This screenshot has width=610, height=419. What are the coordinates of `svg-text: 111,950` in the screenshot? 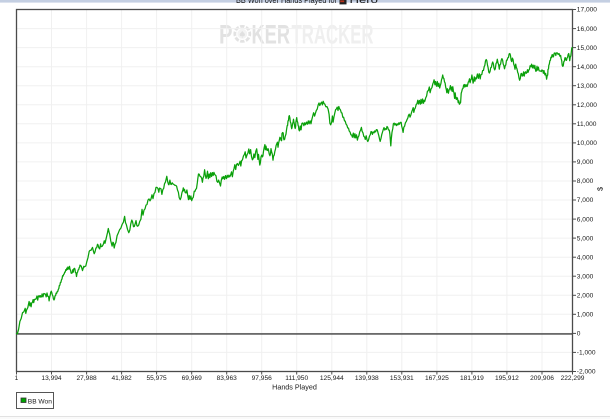 It's located at (296, 378).